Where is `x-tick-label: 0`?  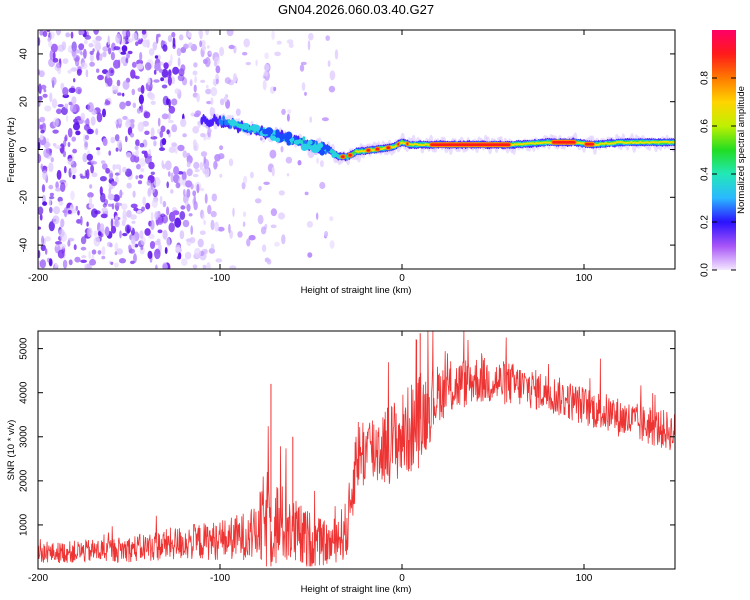 x-tick-label: 0 is located at coordinates (402, 278).